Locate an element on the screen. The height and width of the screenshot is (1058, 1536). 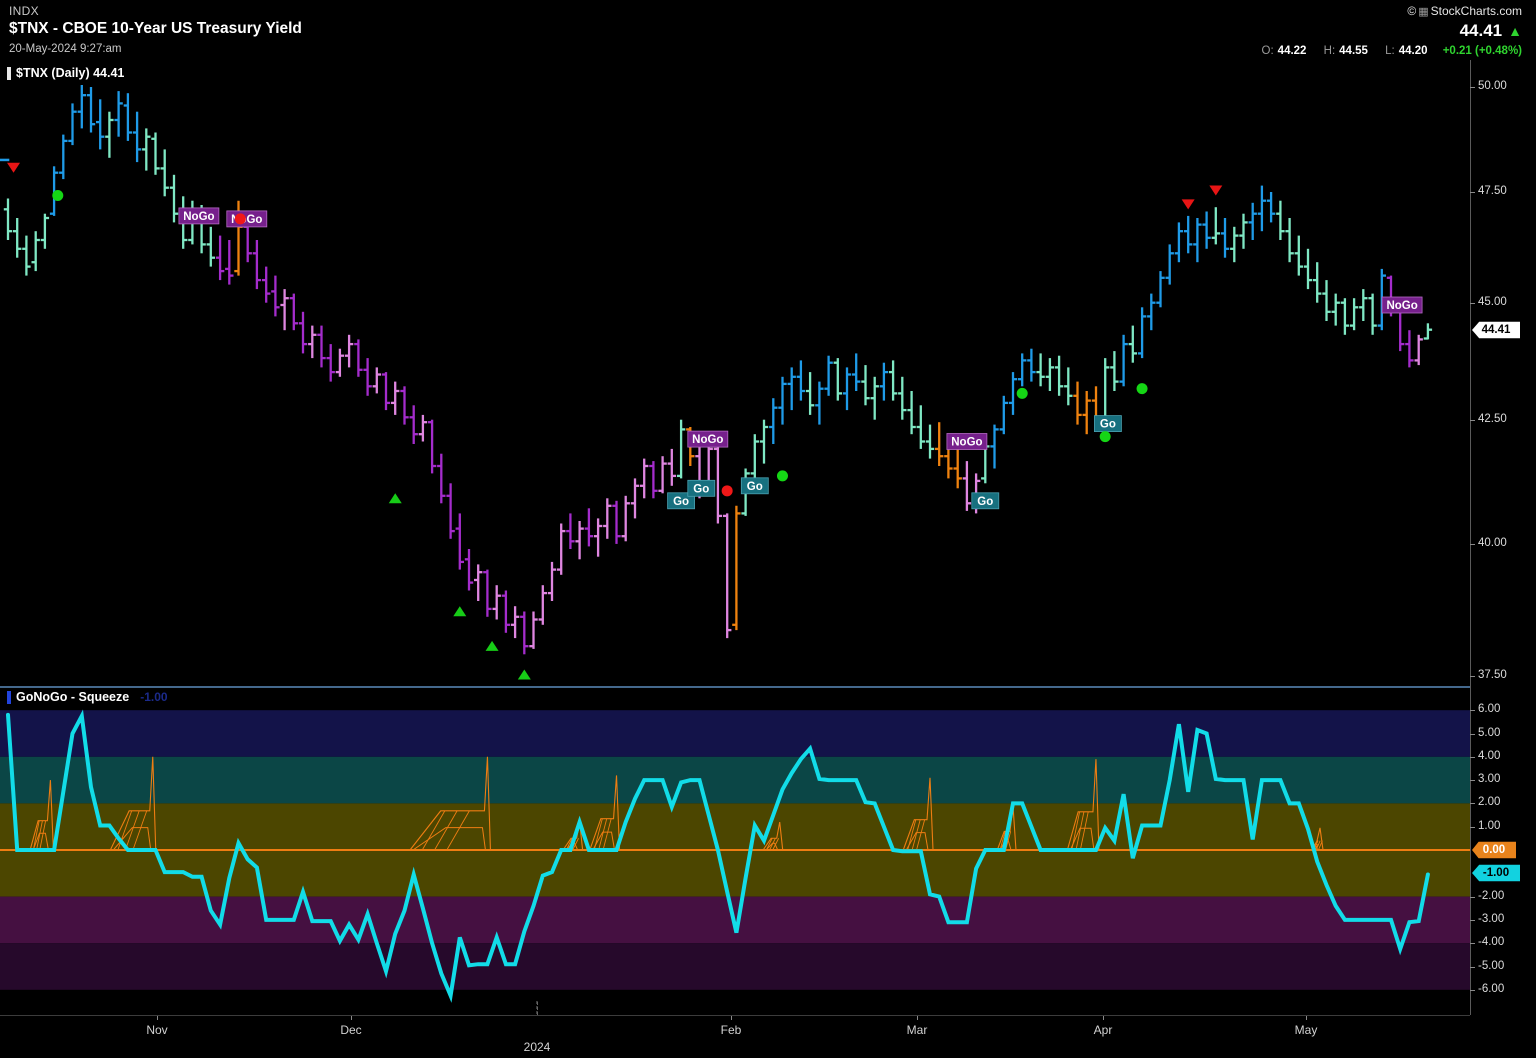
squeeze-axis-label: -6.00 is located at coordinates (1491, 989).